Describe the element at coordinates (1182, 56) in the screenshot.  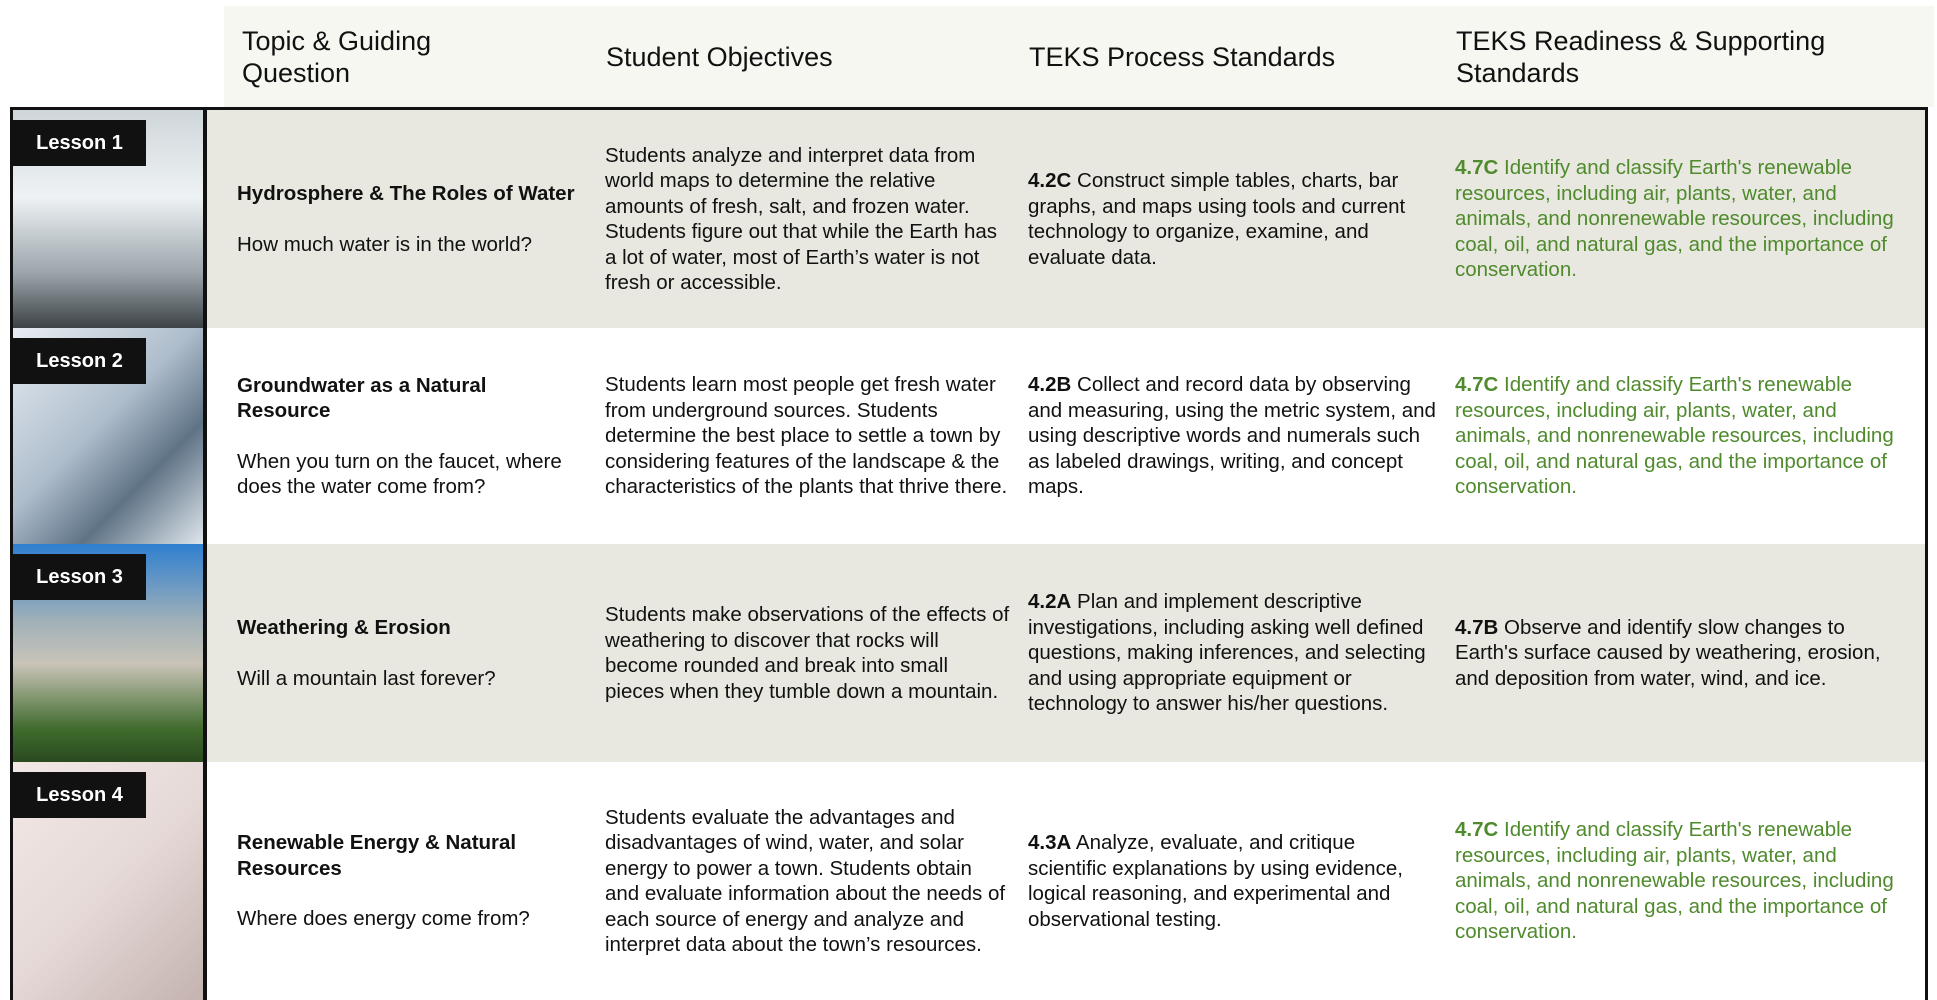
I see `column-header: TEKS Process Standards` at that location.